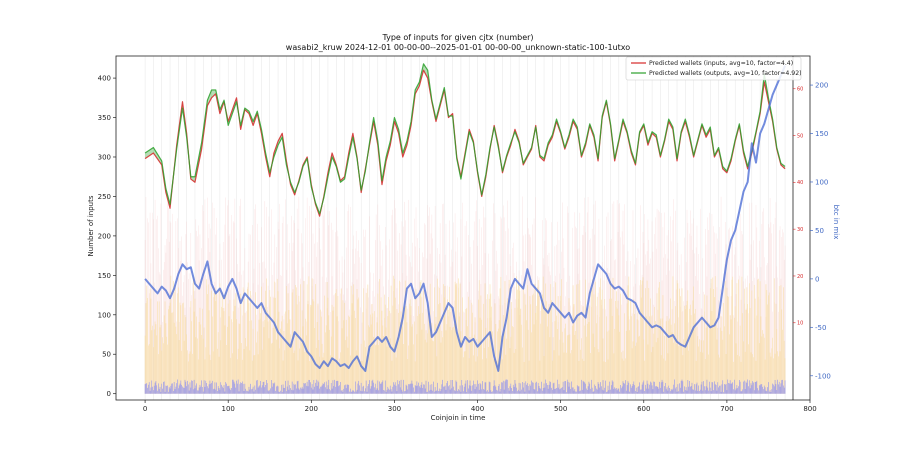 This screenshot has height=454, width=900. What do you see at coordinates (726, 409) in the screenshot?
I see `x-tick-label: 700` at bounding box center [726, 409].